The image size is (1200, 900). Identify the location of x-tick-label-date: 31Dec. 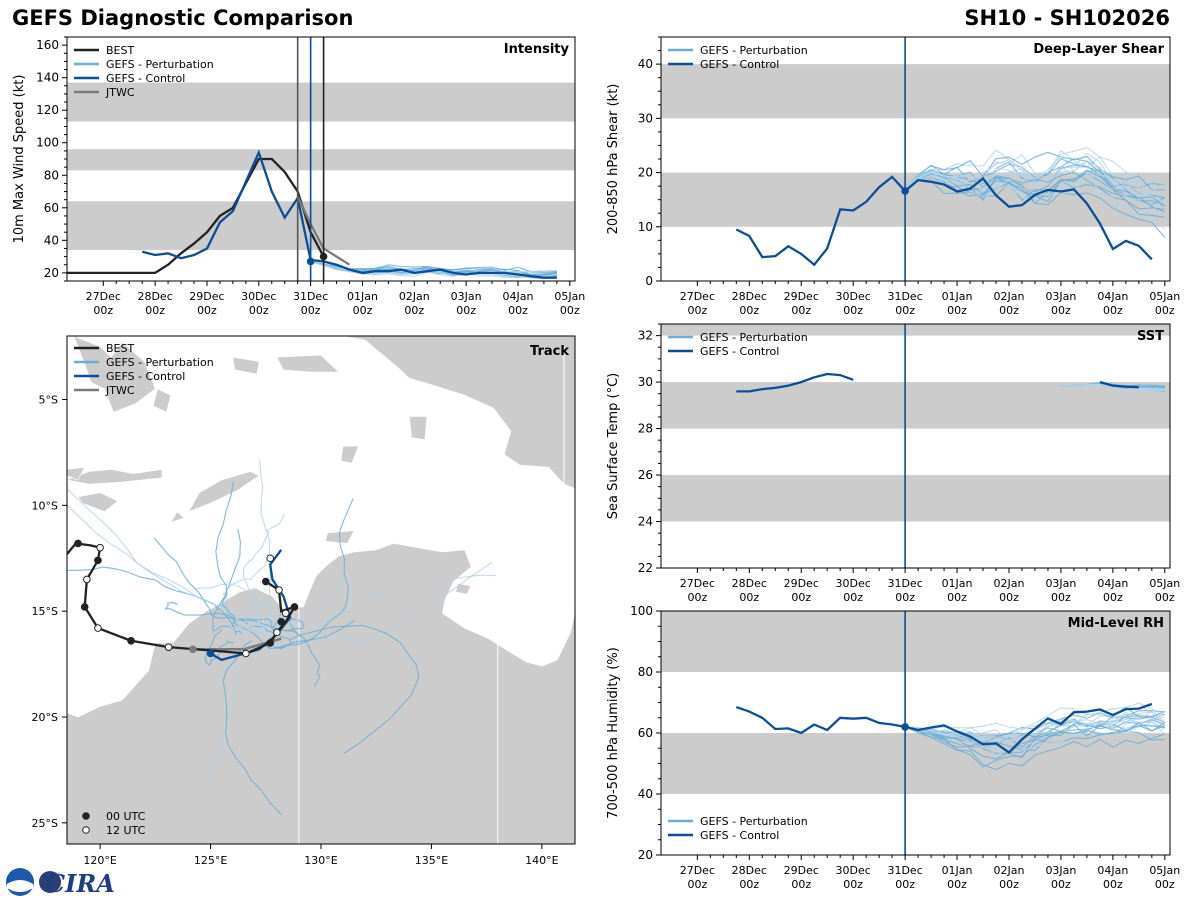
(904, 583).